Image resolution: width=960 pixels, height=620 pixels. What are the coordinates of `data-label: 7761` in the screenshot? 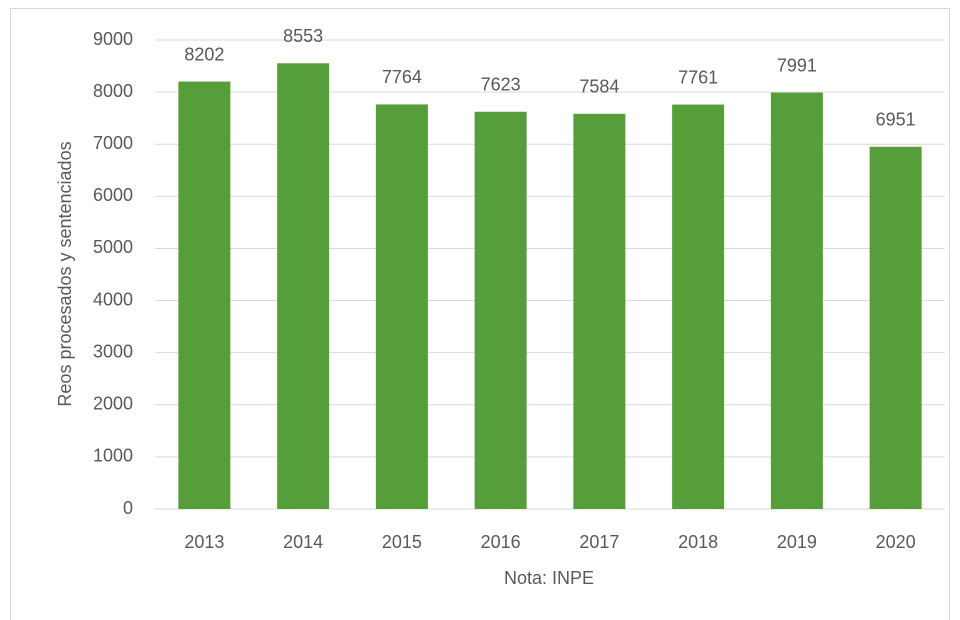 It's located at (698, 77).